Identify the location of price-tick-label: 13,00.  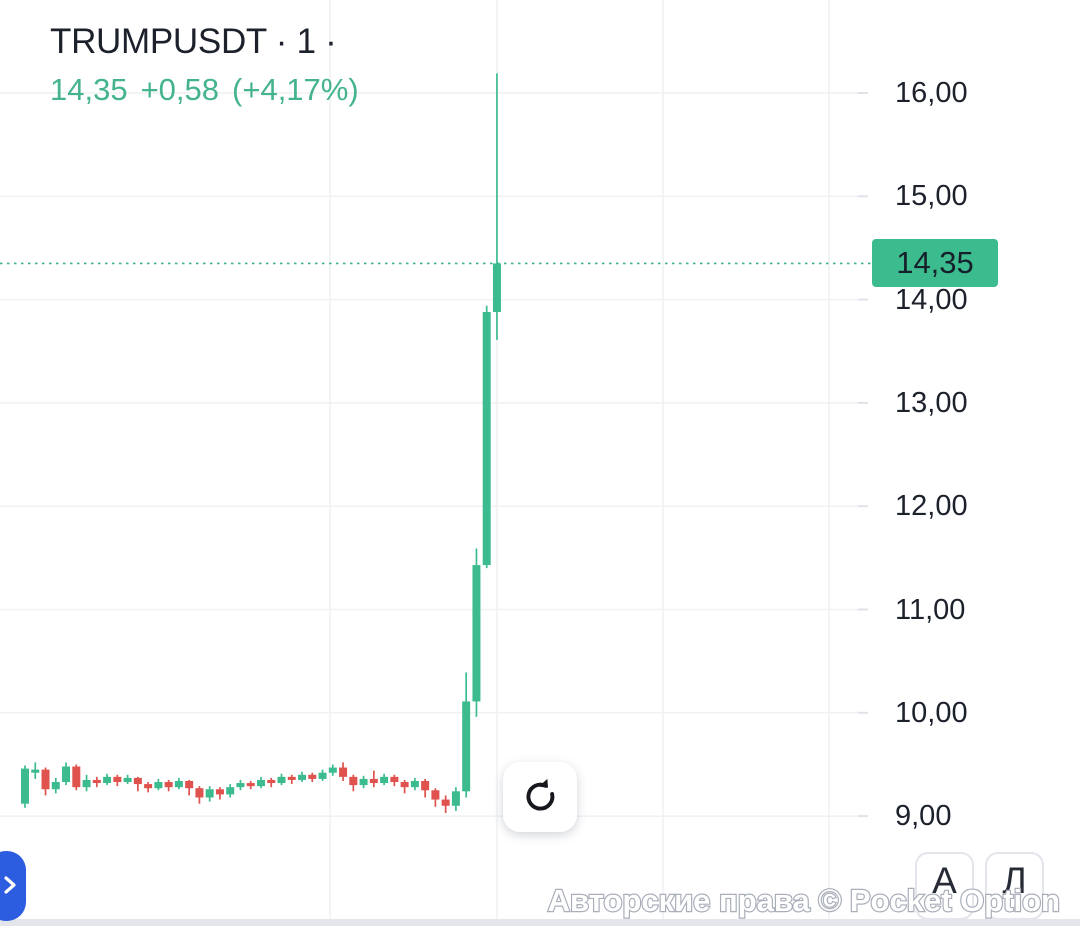
(931, 402).